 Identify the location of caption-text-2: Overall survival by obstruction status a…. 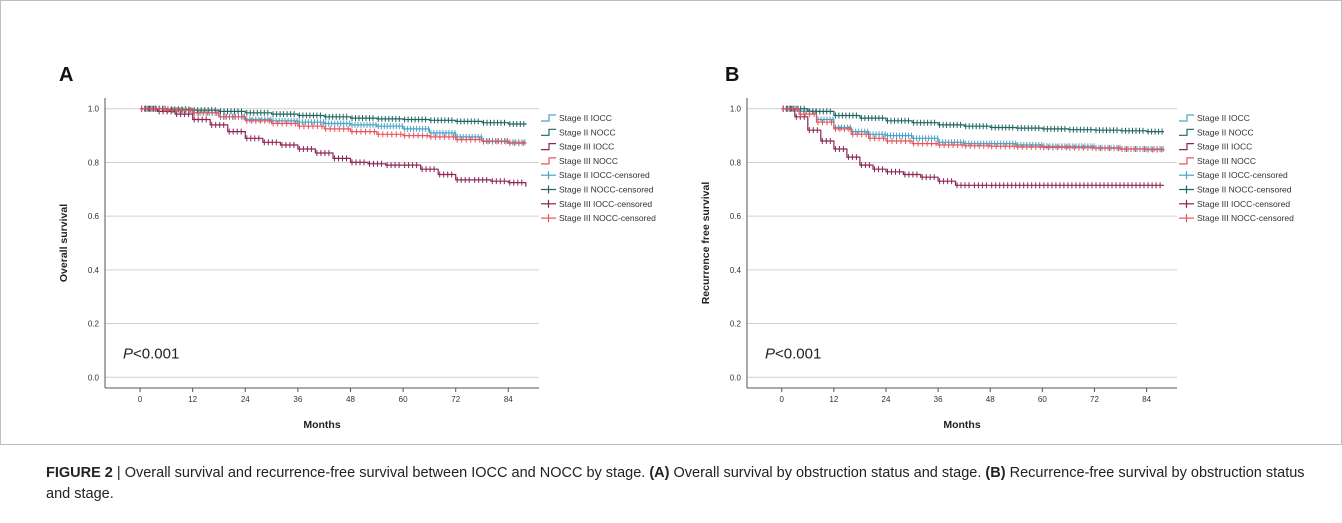
(827, 473).